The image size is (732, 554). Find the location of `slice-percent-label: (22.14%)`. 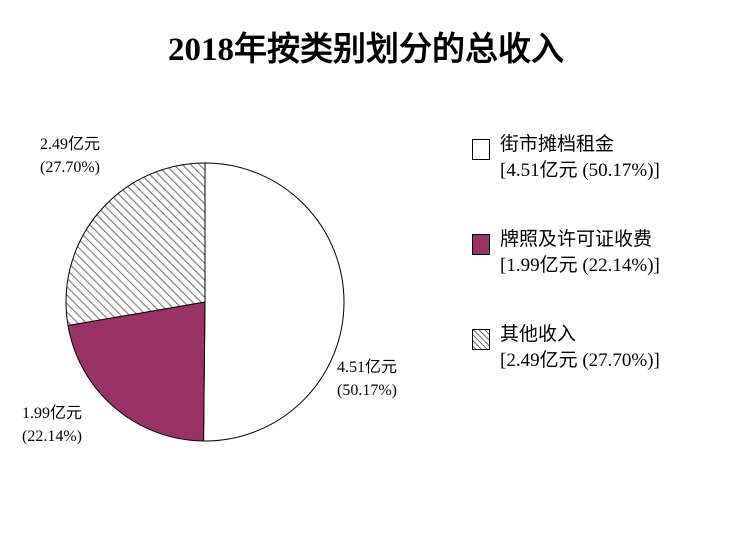

slice-percent-label: (22.14%) is located at coordinates (52, 436).